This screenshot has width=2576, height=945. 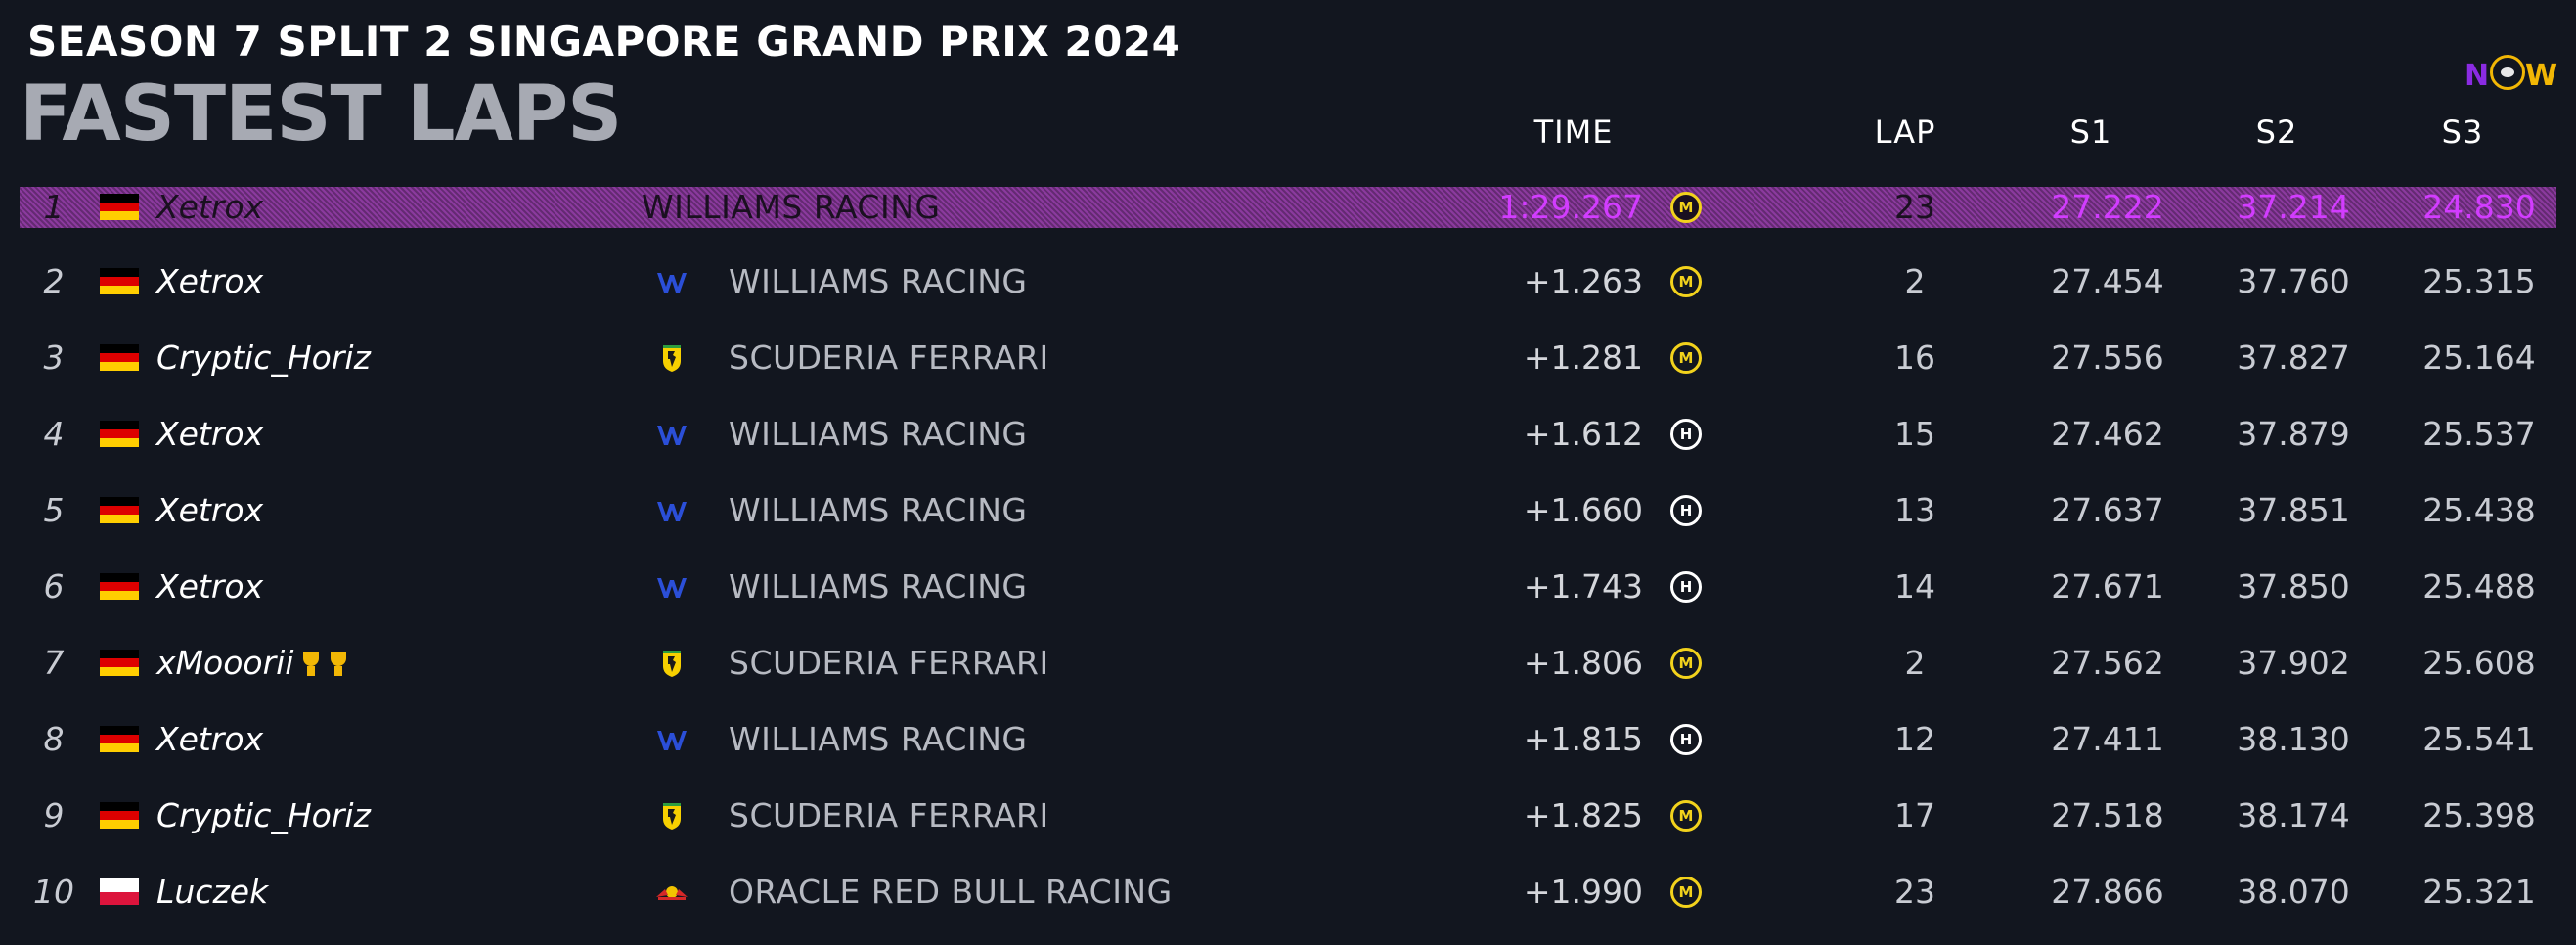 What do you see at coordinates (338, 665) in the screenshot?
I see `trophy-icon` at bounding box center [338, 665].